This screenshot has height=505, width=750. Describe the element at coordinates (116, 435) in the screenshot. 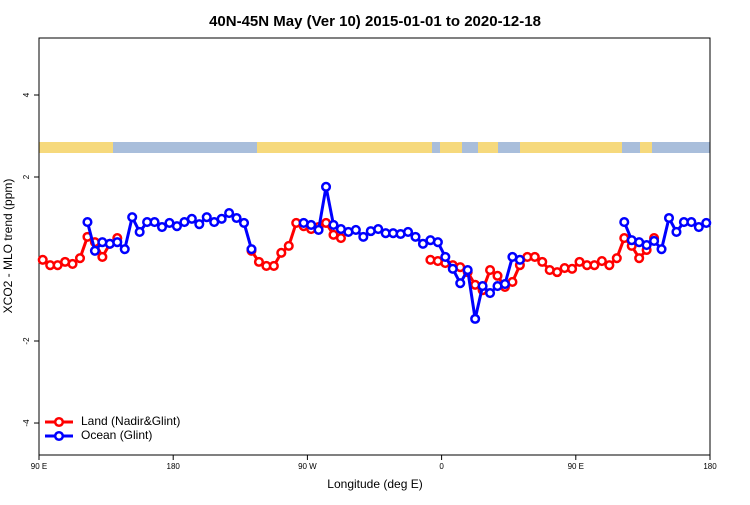

I see `legend-label: Ocean (Glint)` at that location.